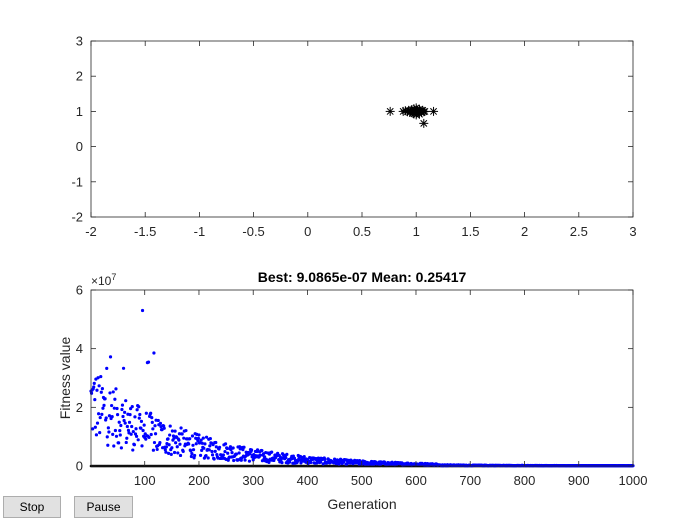 Image resolution: width=700 pixels, height=525 pixels. I want to click on x-tick-label: 1000, so click(633, 480).